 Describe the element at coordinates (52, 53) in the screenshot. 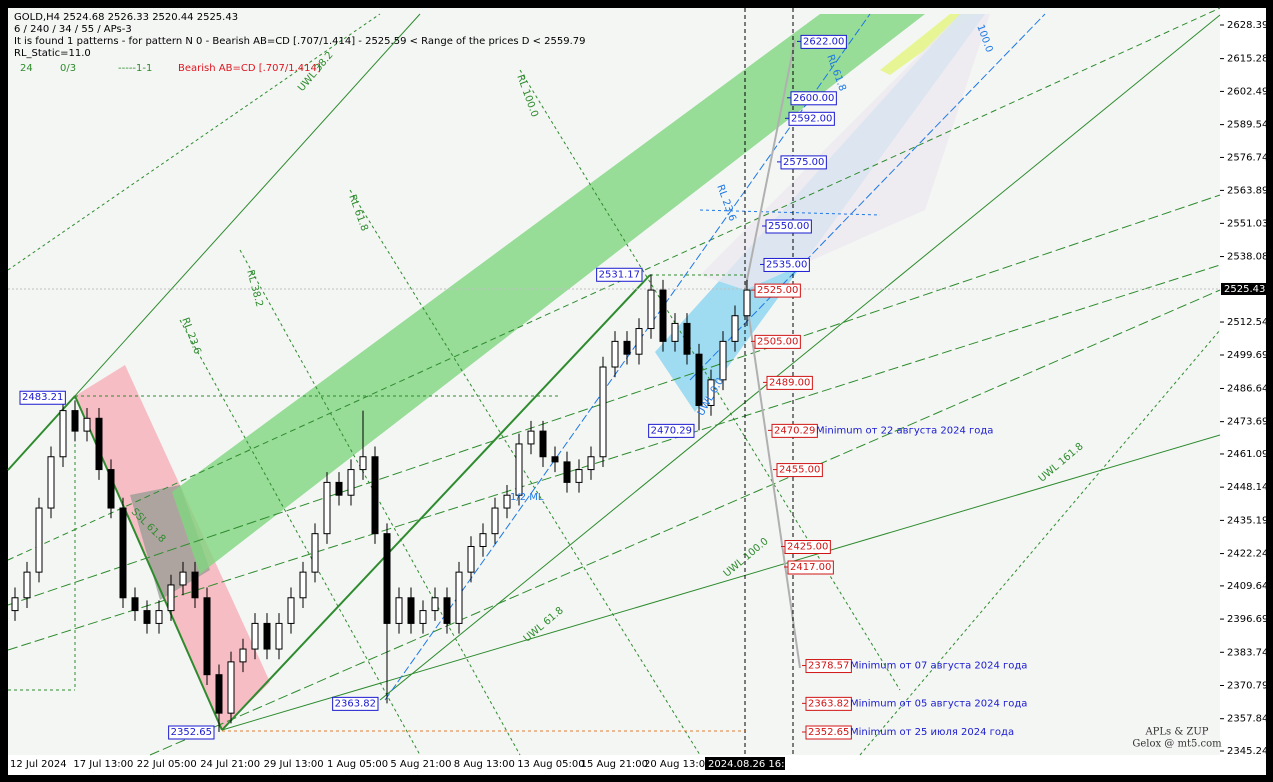

I see `header-line: RL_Static=11.0` at that location.